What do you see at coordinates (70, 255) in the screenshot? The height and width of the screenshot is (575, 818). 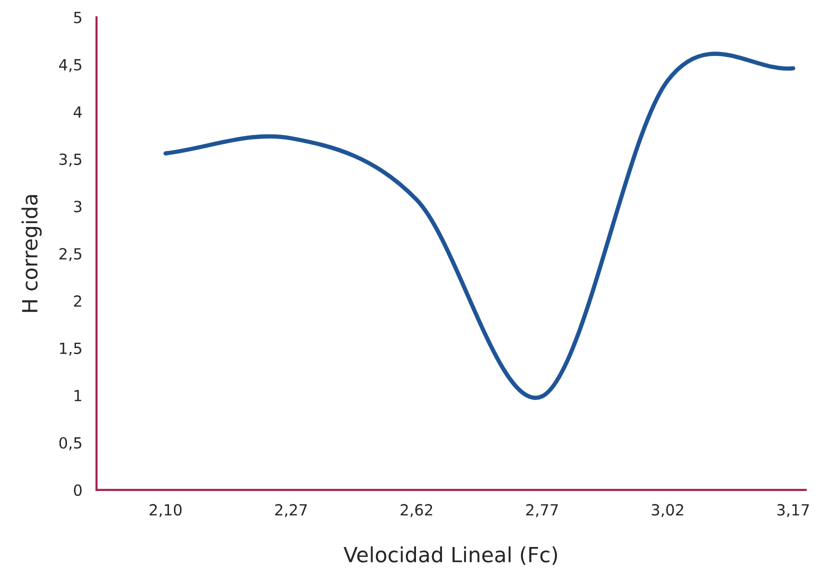 I see `y-tick-label: 2,5` at bounding box center [70, 255].